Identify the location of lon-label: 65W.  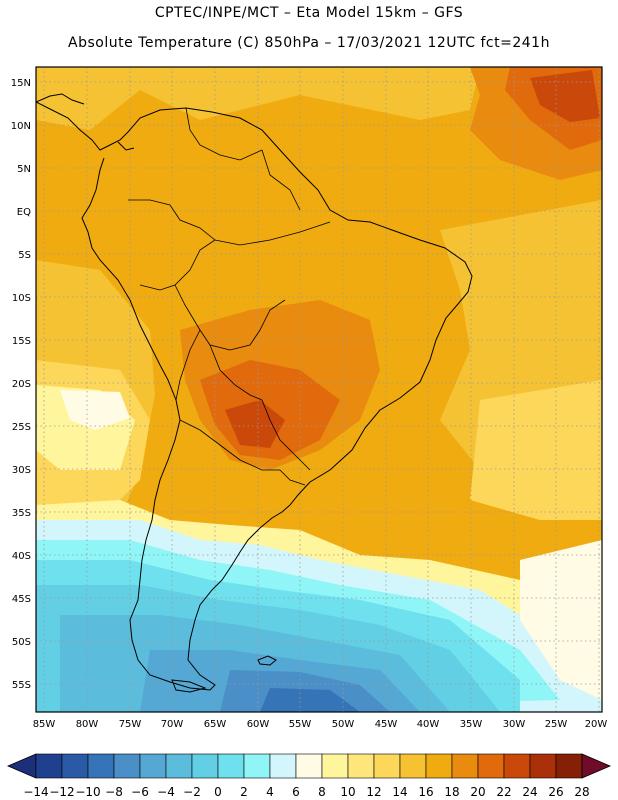
(215, 724).